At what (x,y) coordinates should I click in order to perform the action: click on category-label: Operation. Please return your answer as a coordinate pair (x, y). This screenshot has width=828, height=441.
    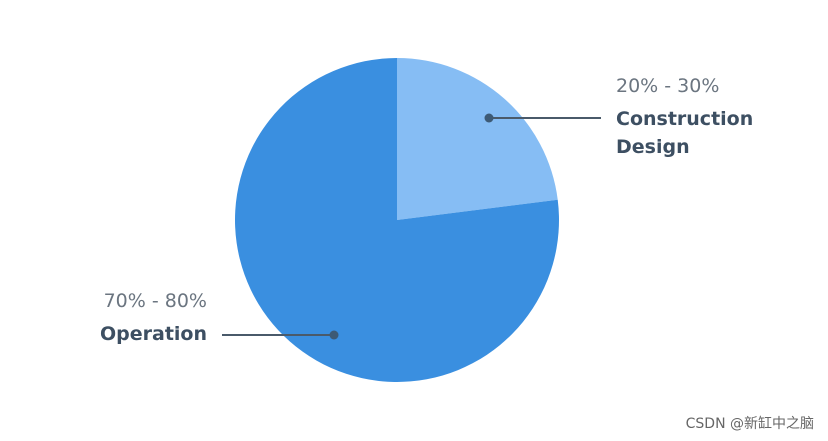
    Looking at the image, I should click on (153, 334).